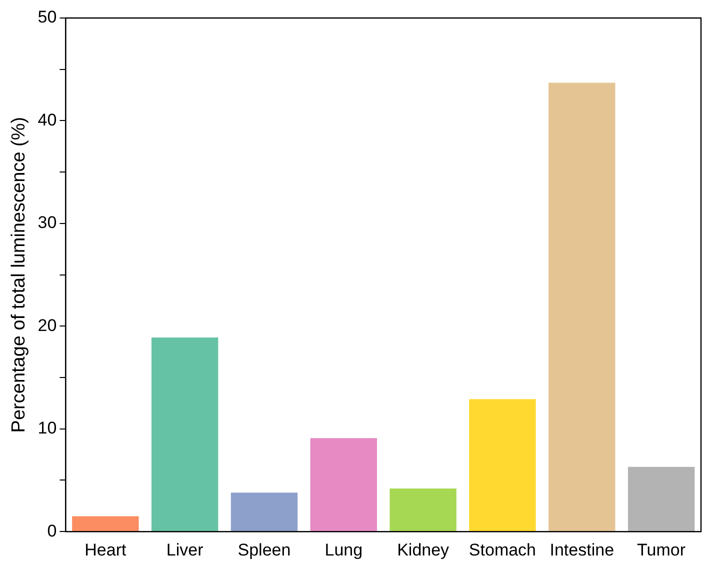 The width and height of the screenshot is (715, 564). What do you see at coordinates (423, 550) in the screenshot?
I see `x-tick-label: Kidney` at bounding box center [423, 550].